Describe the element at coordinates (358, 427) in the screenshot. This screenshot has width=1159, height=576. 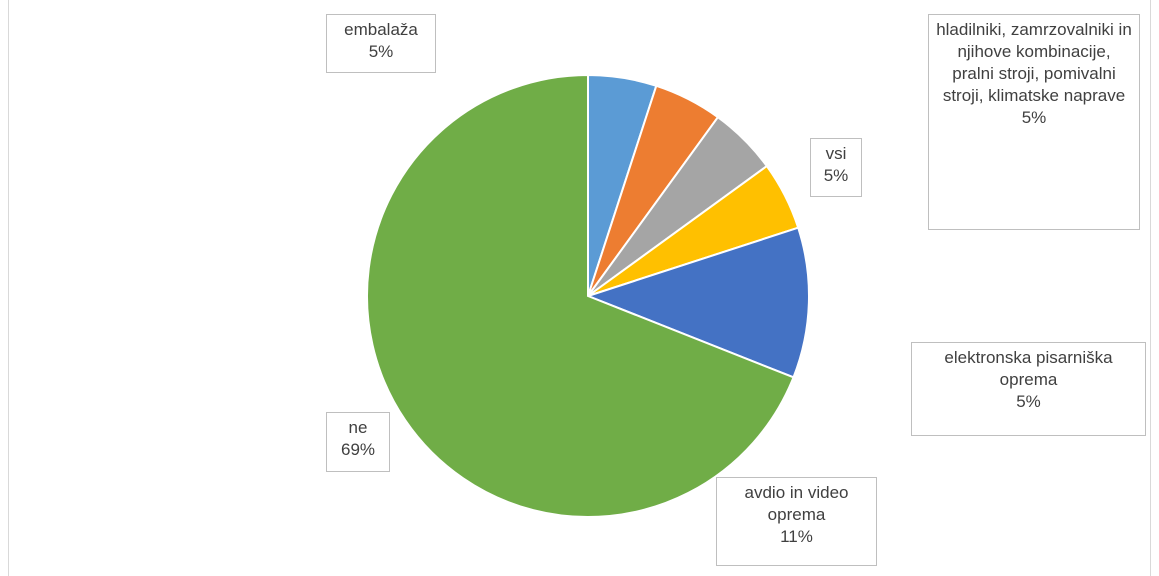
I see `label-name: ne` at that location.